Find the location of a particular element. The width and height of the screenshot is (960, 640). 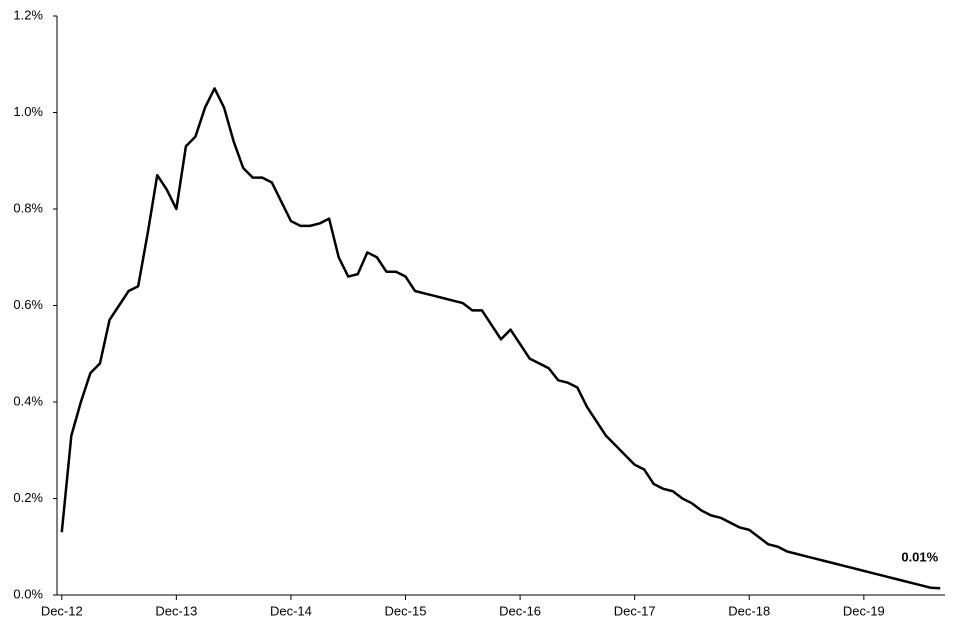

y-tick-label: 0.2% is located at coordinates (28, 497).